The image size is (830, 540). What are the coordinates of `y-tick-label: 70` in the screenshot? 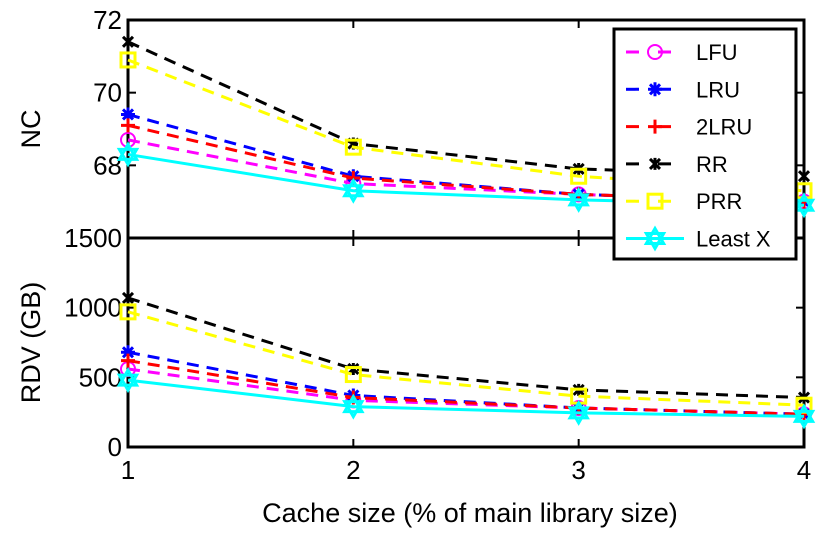 It's located at (107, 93).